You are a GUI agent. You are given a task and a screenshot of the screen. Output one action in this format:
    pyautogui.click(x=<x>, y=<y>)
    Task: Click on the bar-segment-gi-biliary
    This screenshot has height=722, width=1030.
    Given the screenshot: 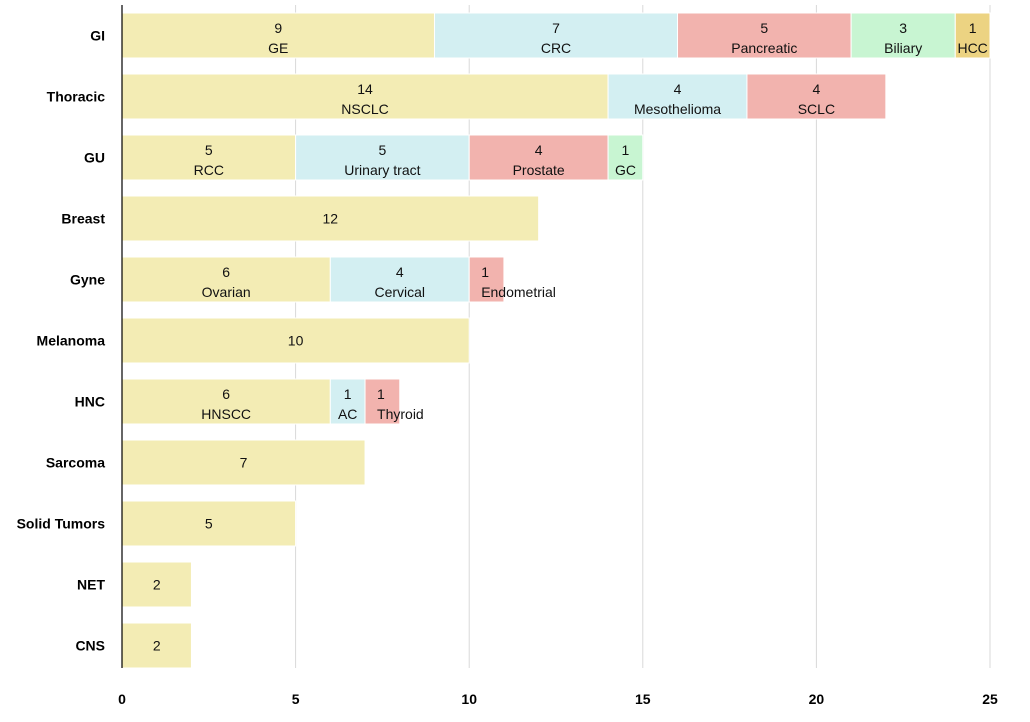 What is the action you would take?
    pyautogui.click(x=903, y=35)
    